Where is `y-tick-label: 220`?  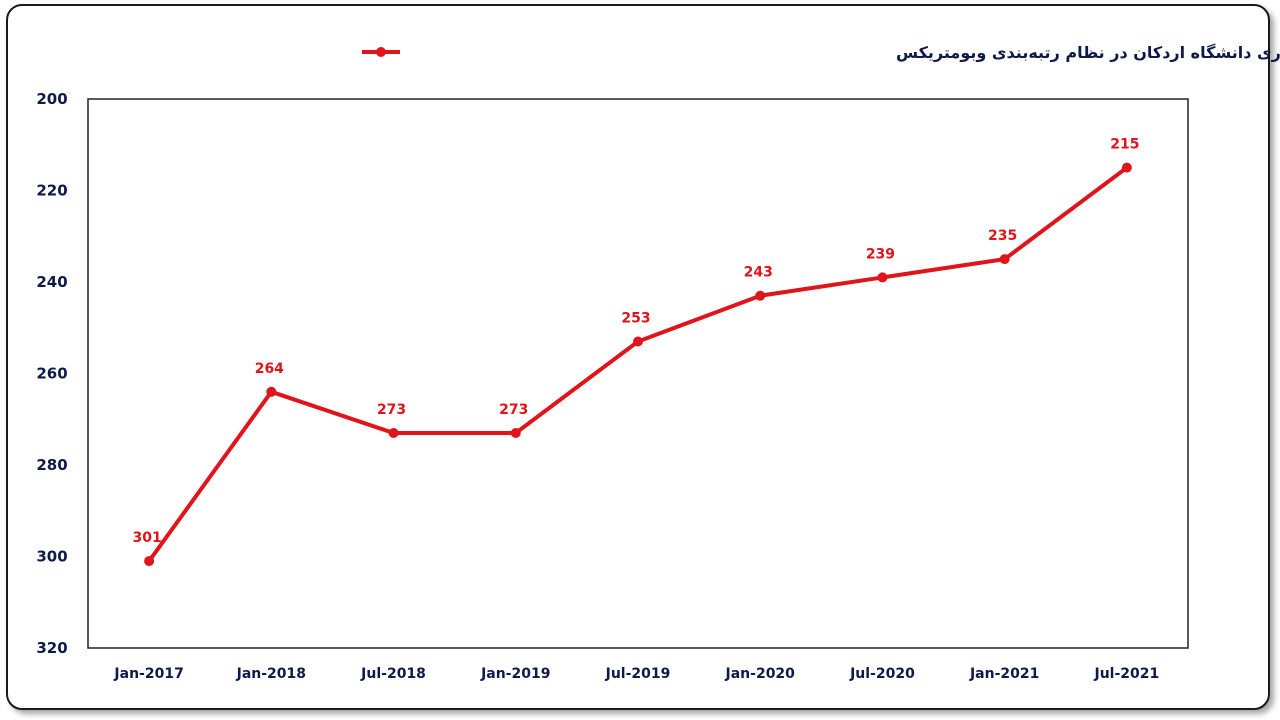
y-tick-label: 220 is located at coordinates (51, 191).